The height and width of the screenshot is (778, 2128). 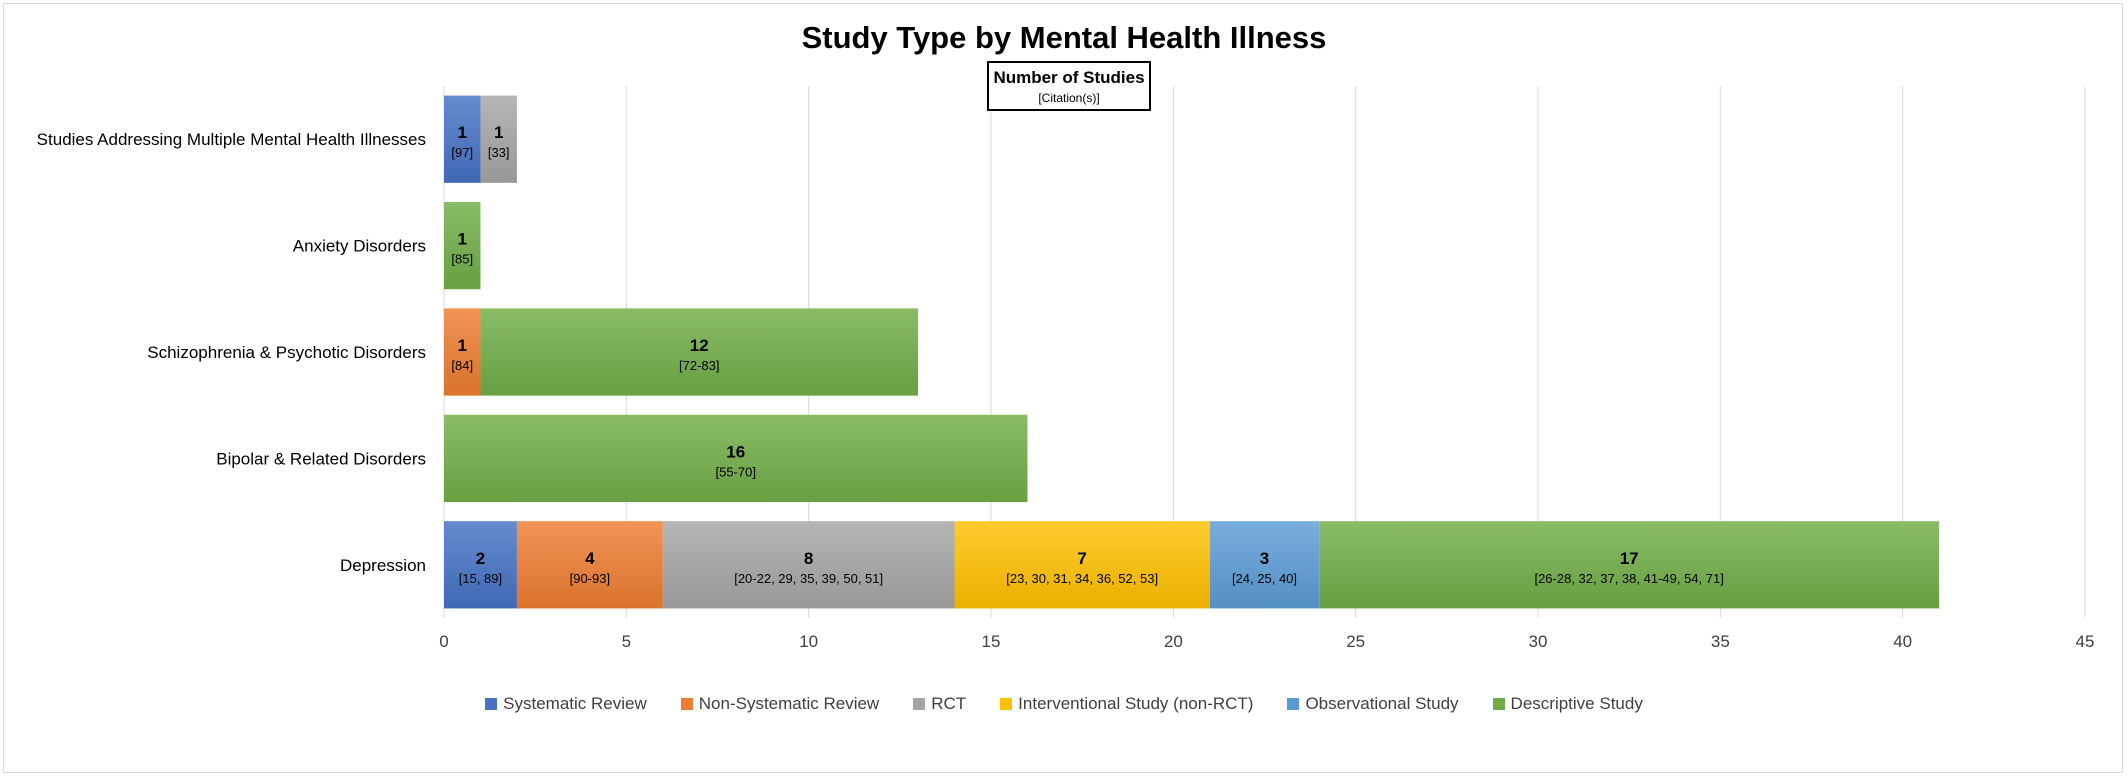 What do you see at coordinates (1382, 703) in the screenshot?
I see `legend-label: Observational Study` at bounding box center [1382, 703].